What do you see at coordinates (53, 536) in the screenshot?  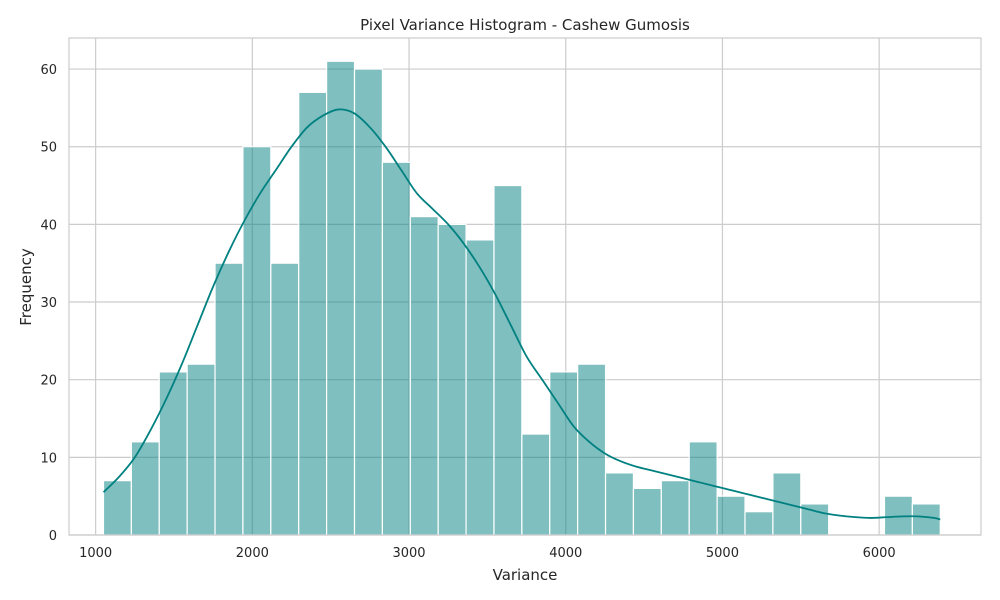 I see `y-tick-label: 0` at bounding box center [53, 536].